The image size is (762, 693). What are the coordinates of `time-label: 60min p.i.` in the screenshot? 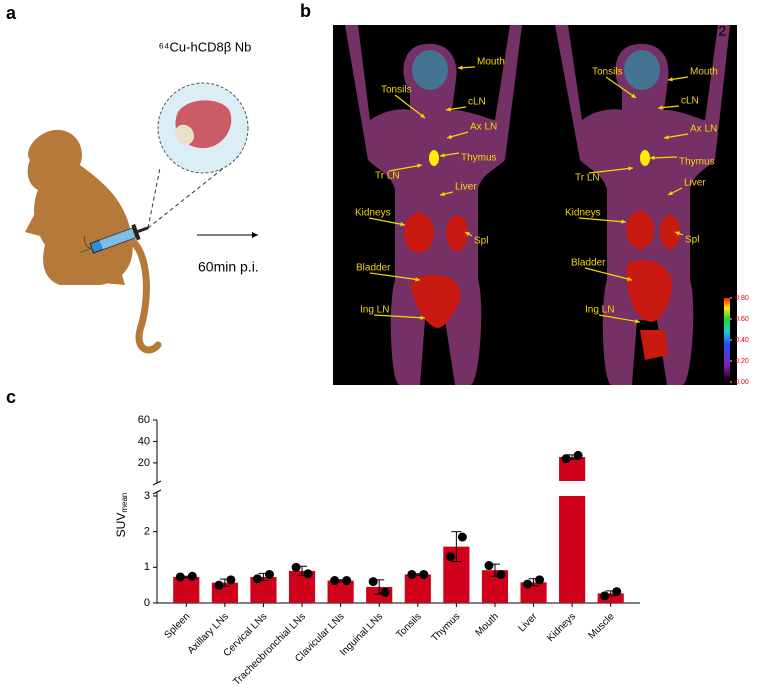 It's located at (228, 267).